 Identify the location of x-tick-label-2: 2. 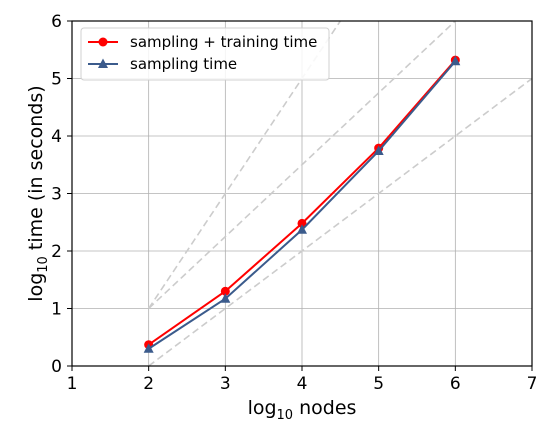
(148, 384).